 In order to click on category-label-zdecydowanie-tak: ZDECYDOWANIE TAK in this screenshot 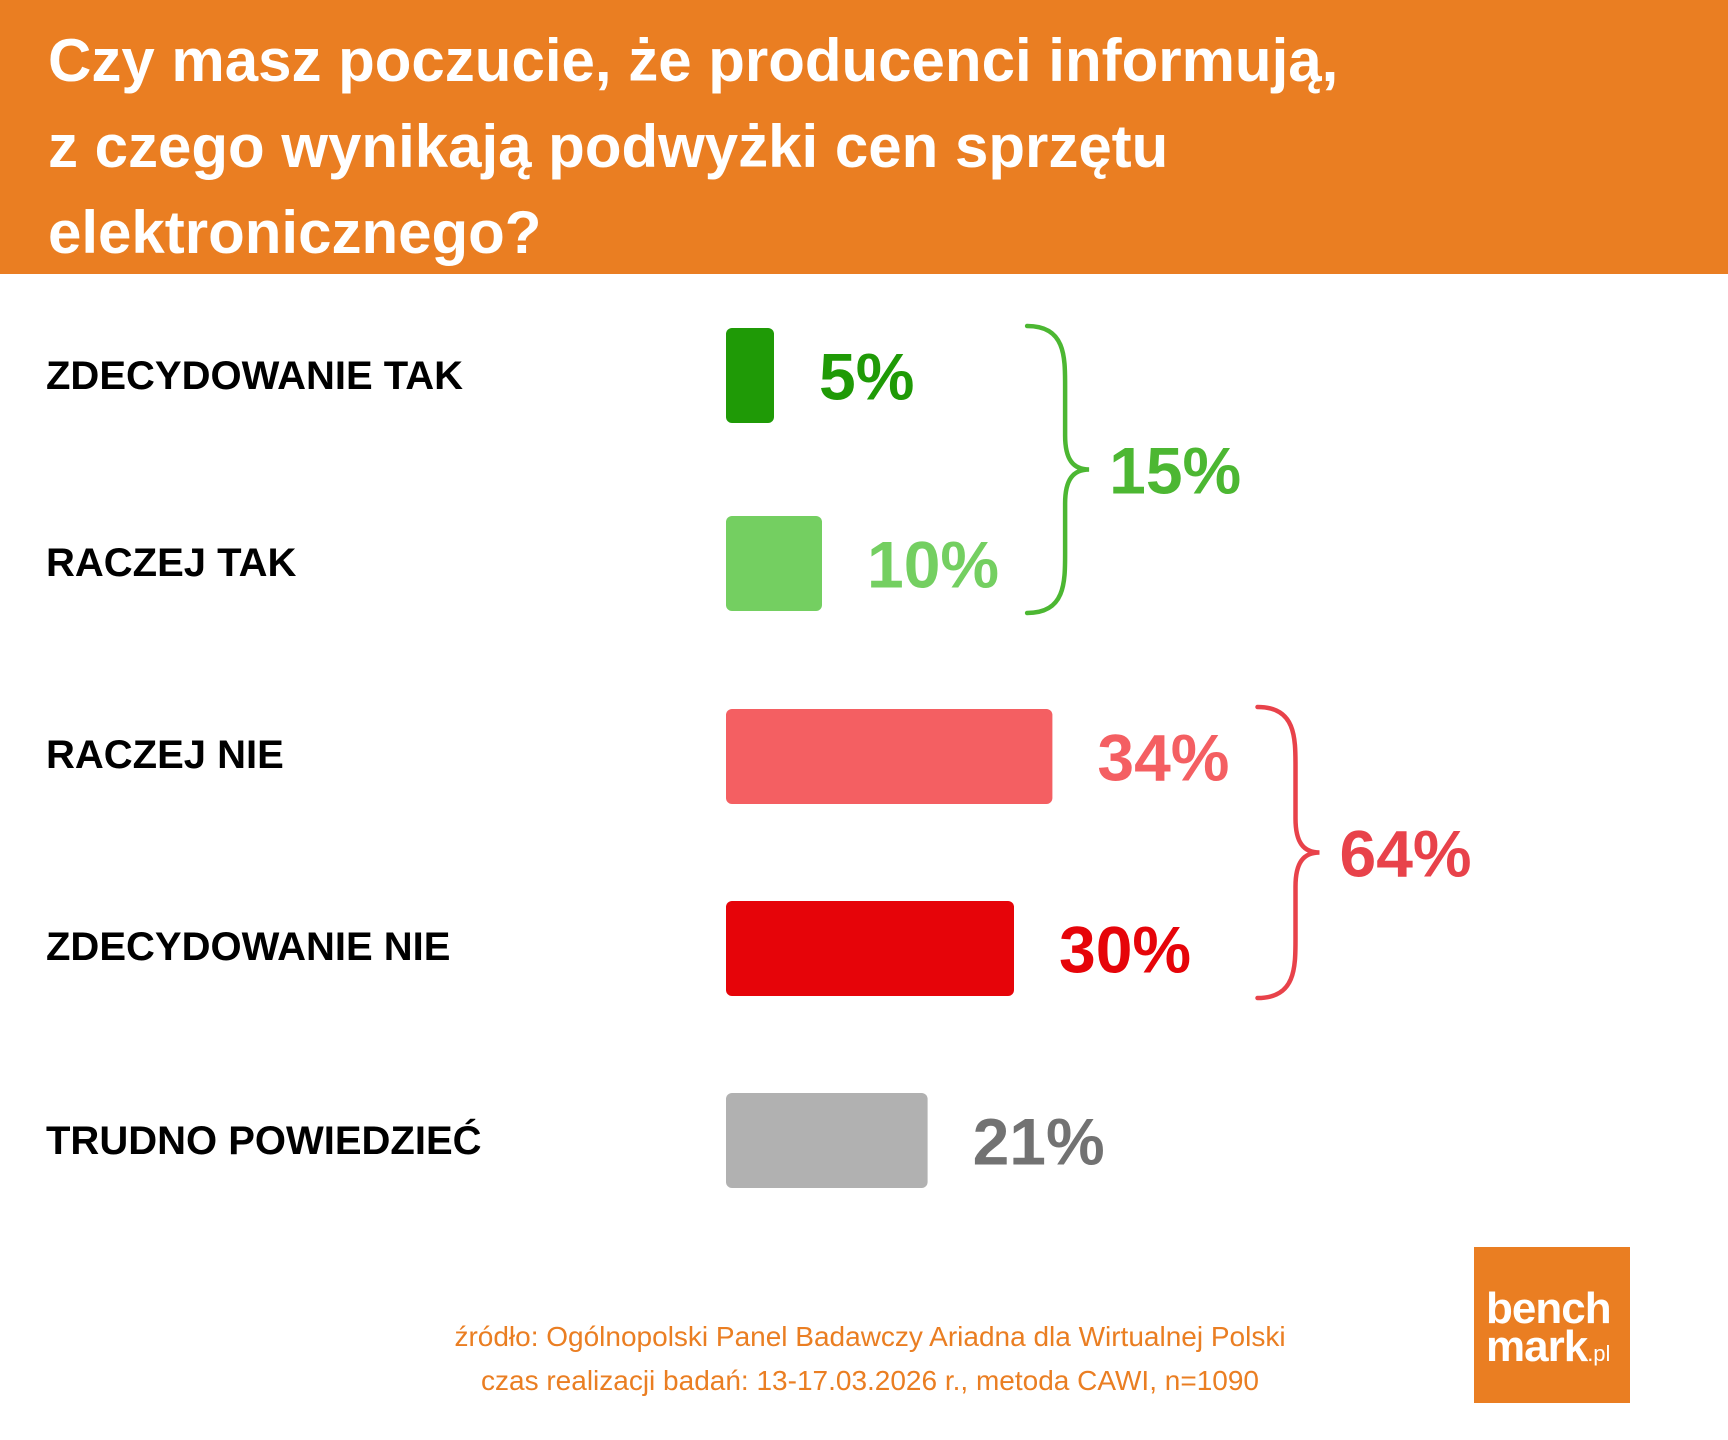, I will do `click(255, 376)`.